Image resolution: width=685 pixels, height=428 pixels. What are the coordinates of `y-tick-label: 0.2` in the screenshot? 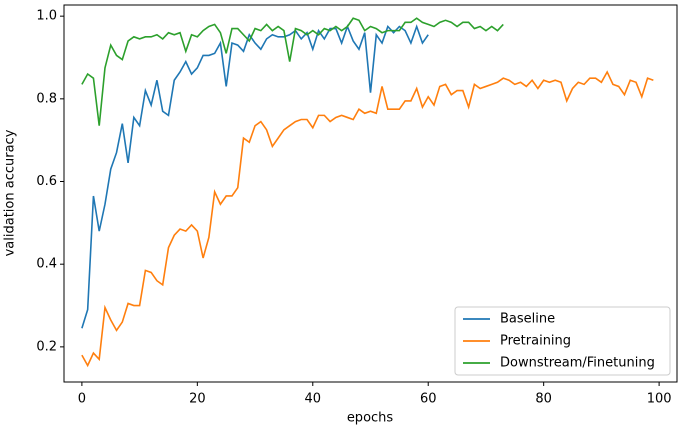 It's located at (46, 346).